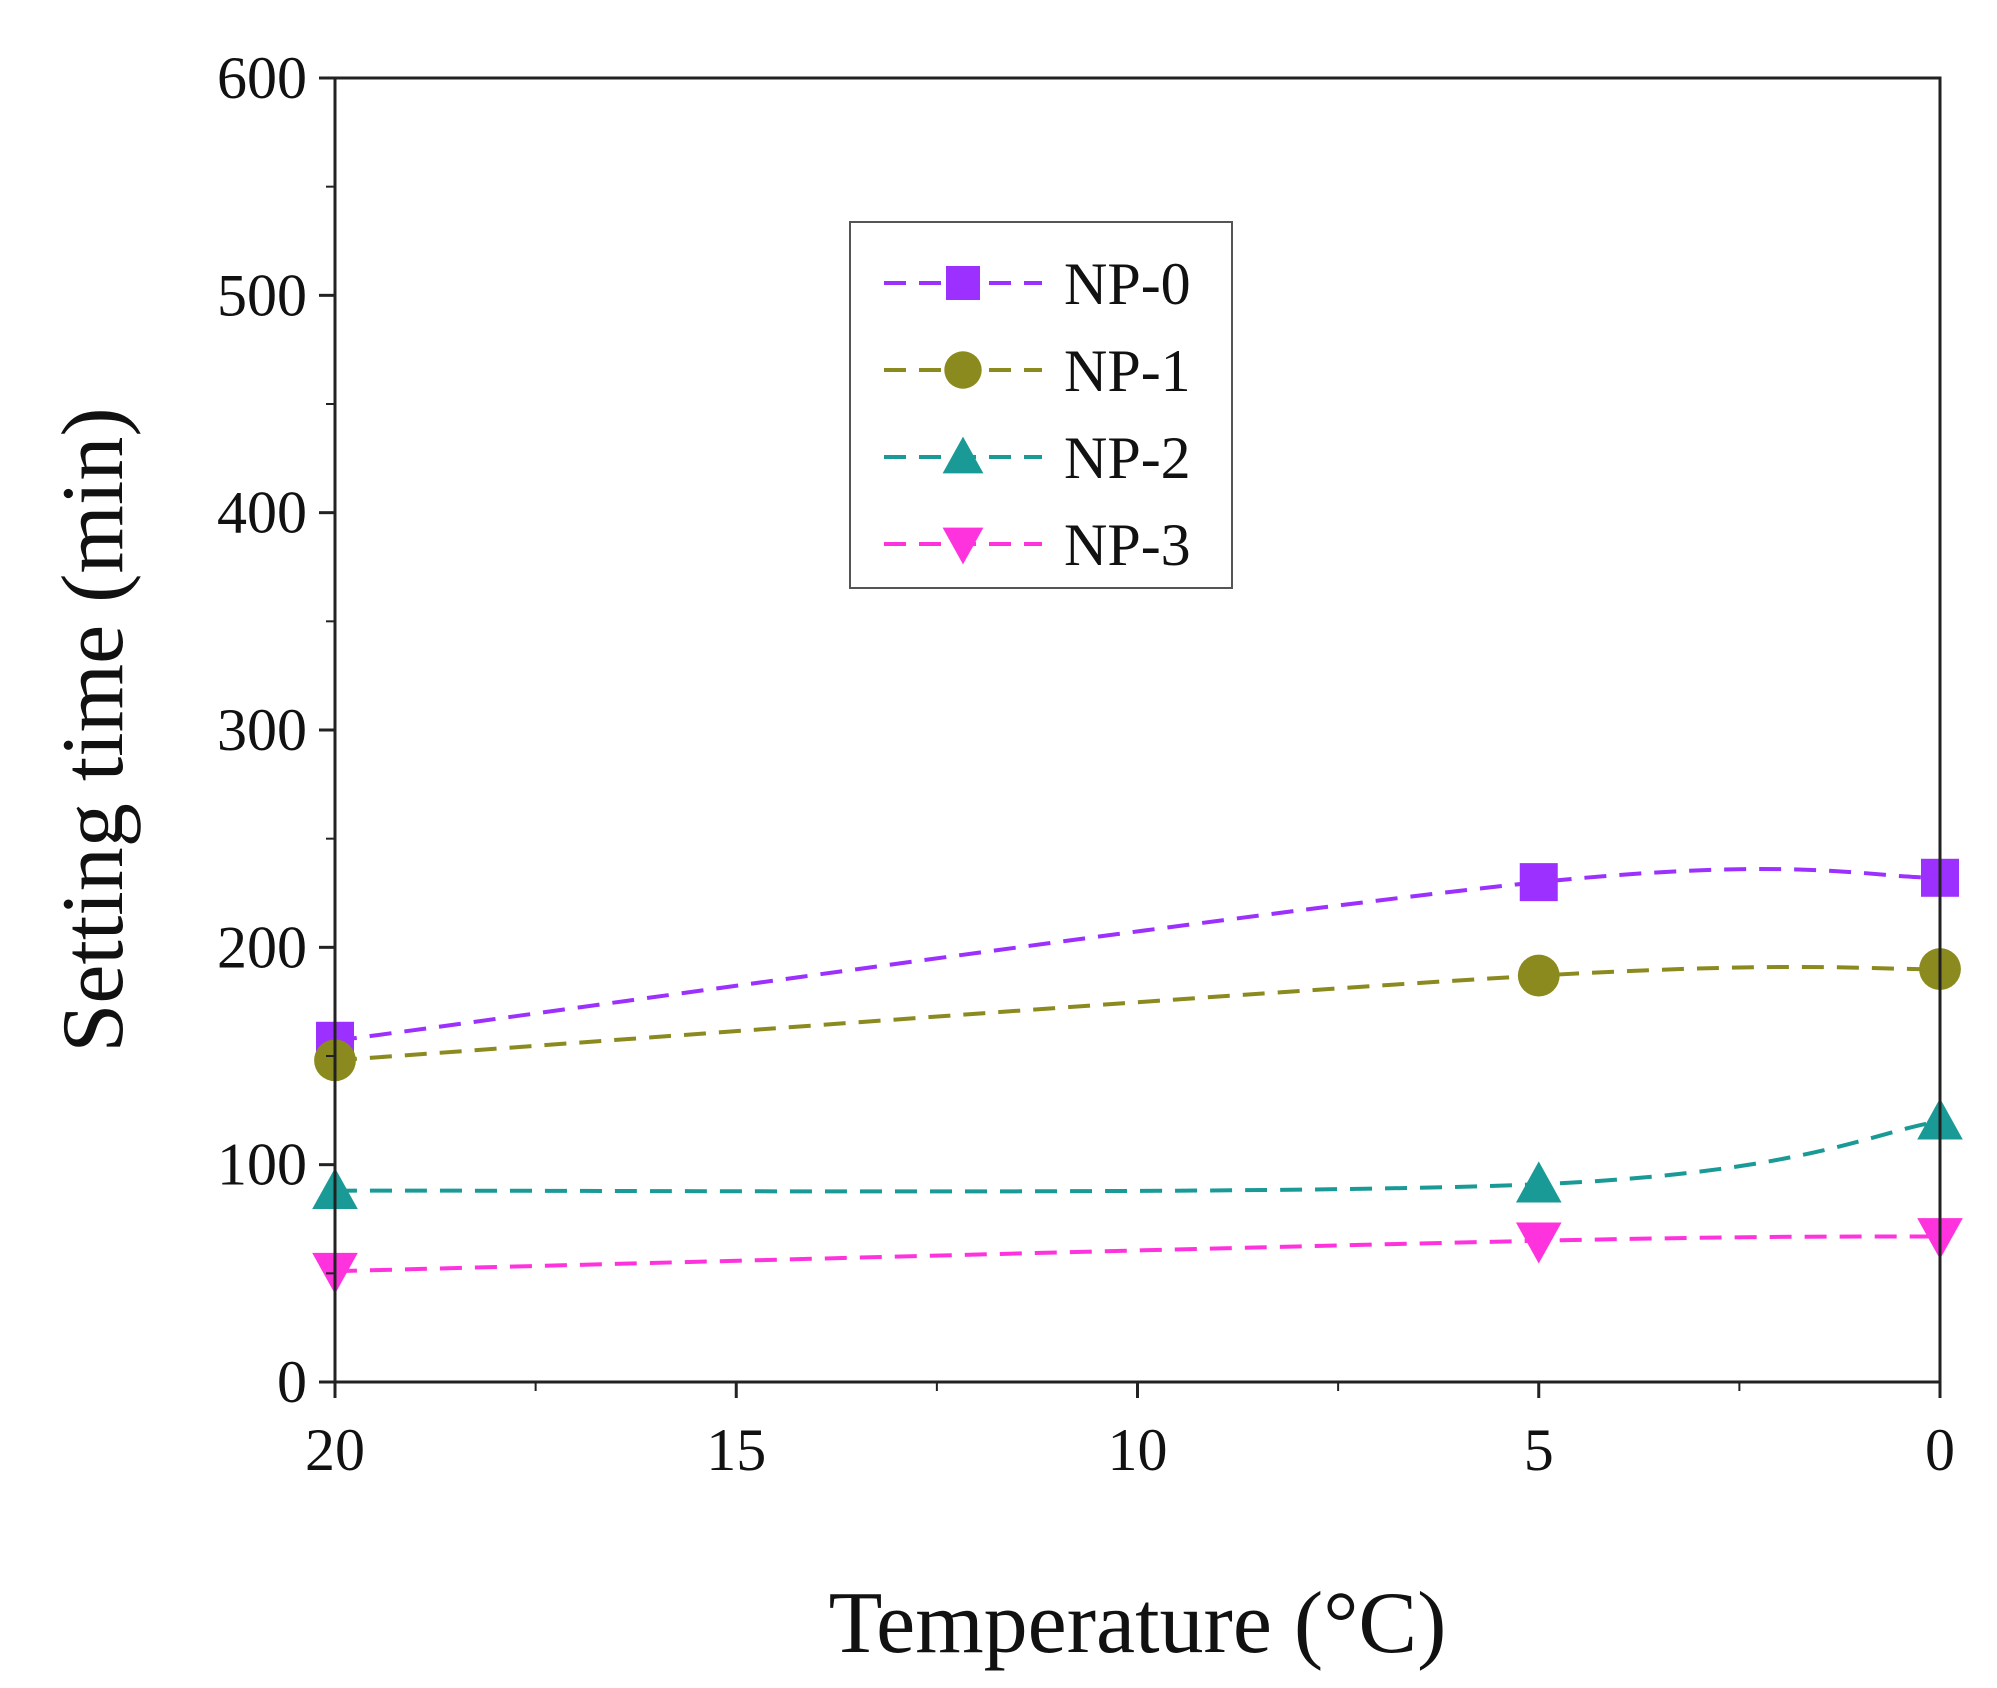  I want to click on legend-item: NP-2, so click(1037, 458).